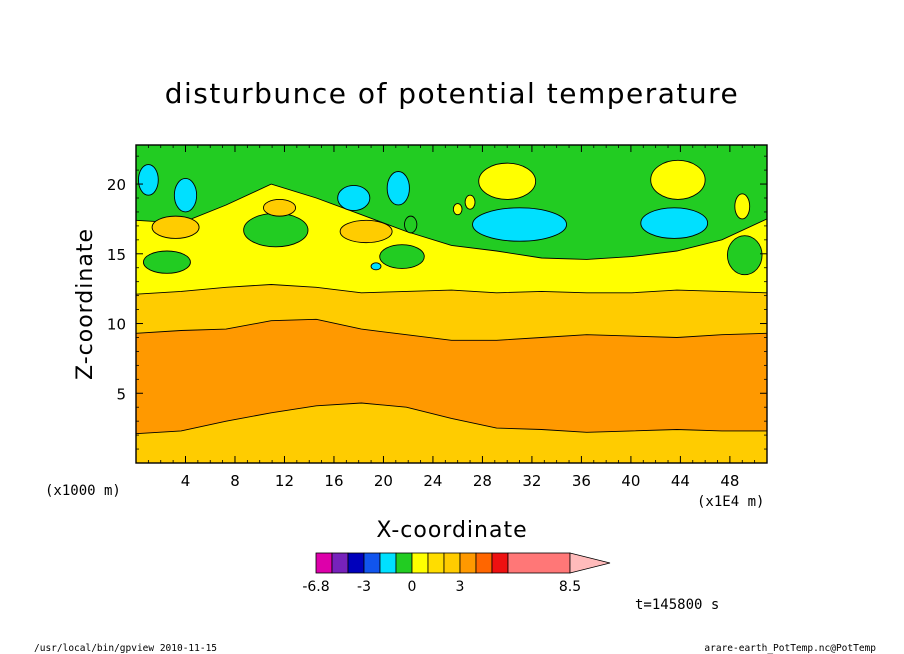 Image resolution: width=904 pixels, height=654 pixels. I want to click on x-tick-label: 28, so click(482, 481).